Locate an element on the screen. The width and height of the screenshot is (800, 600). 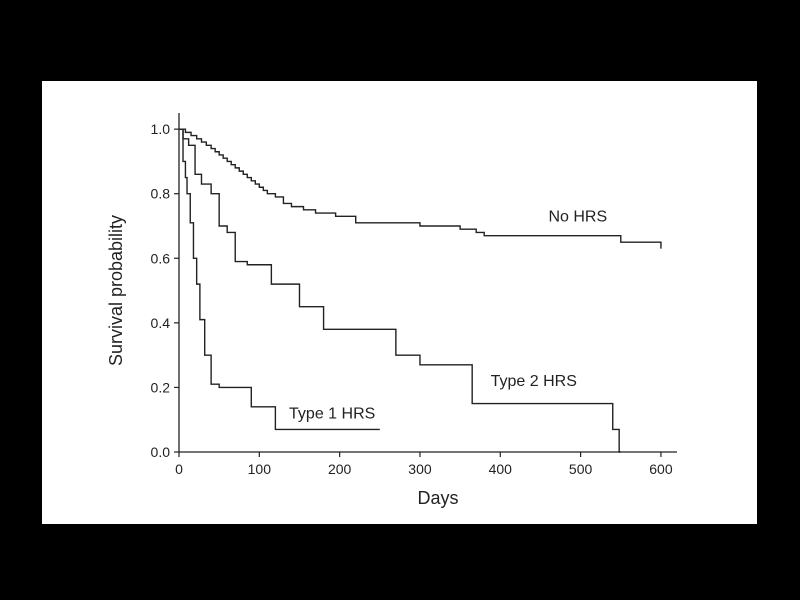
x-ticks: 0 100 200 300 400 500 600 is located at coordinates (424, 464).